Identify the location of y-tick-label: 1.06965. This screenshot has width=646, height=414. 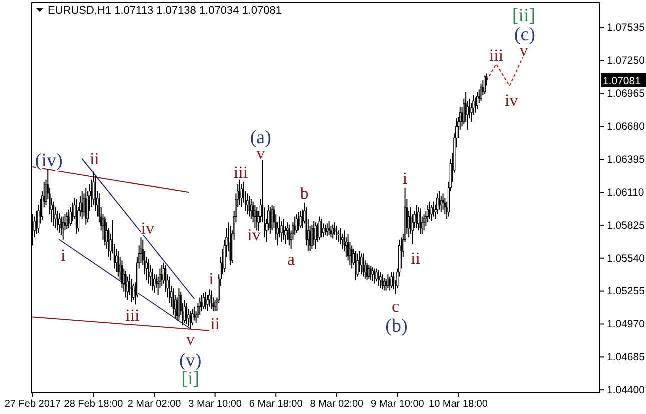
(626, 94).